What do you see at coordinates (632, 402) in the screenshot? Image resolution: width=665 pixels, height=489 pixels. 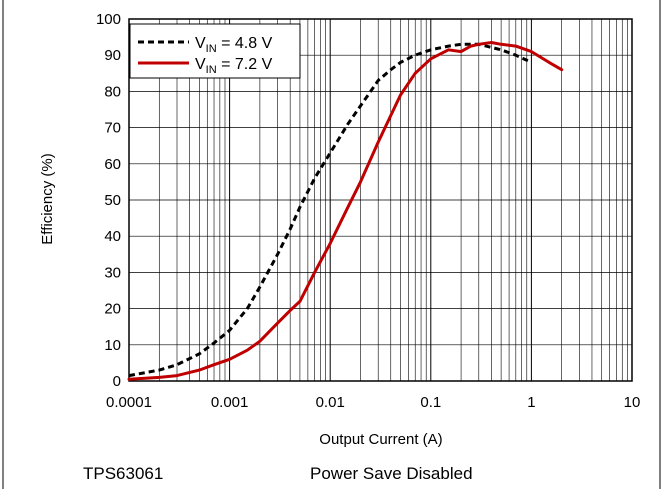 I see `x-tick-label: 10` at bounding box center [632, 402].